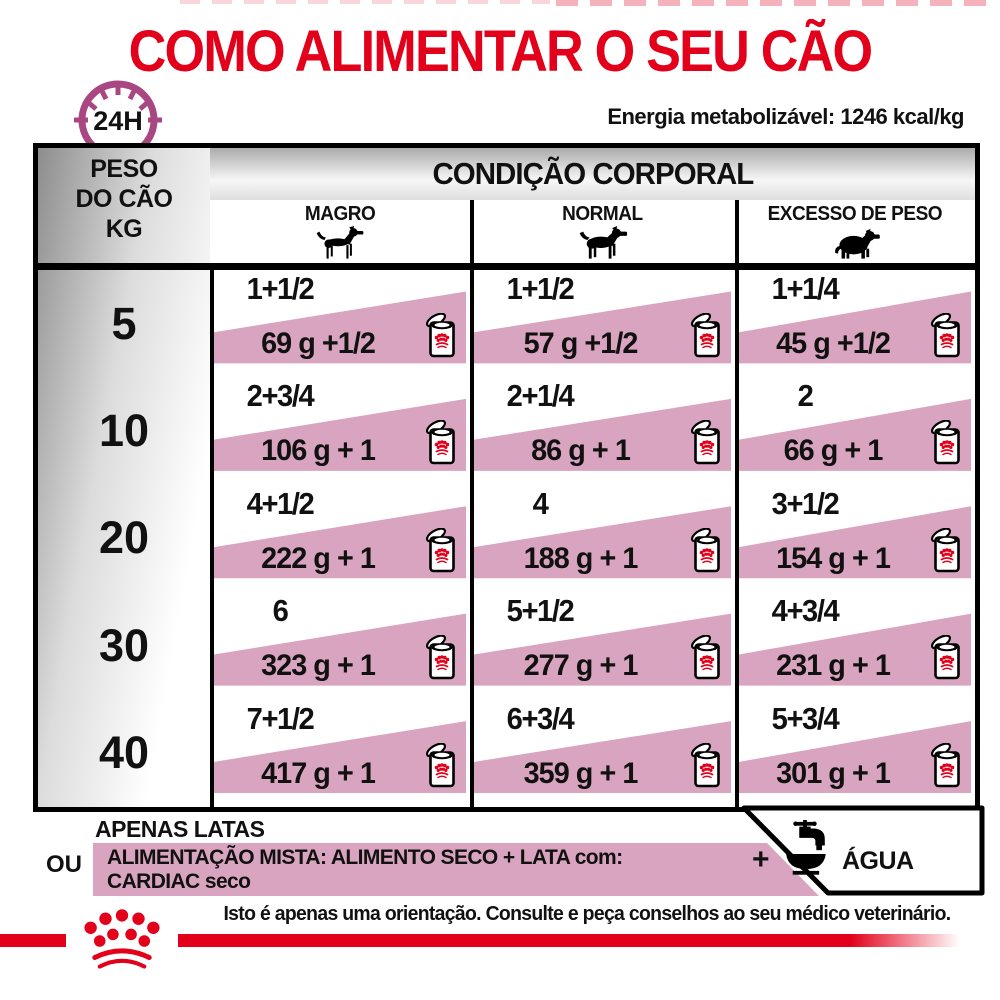 The width and height of the screenshot is (1000, 1000). Describe the element at coordinates (855, 323) in the screenshot. I see `portion-cell: 1+1/4 45 g +1/2` at that location.